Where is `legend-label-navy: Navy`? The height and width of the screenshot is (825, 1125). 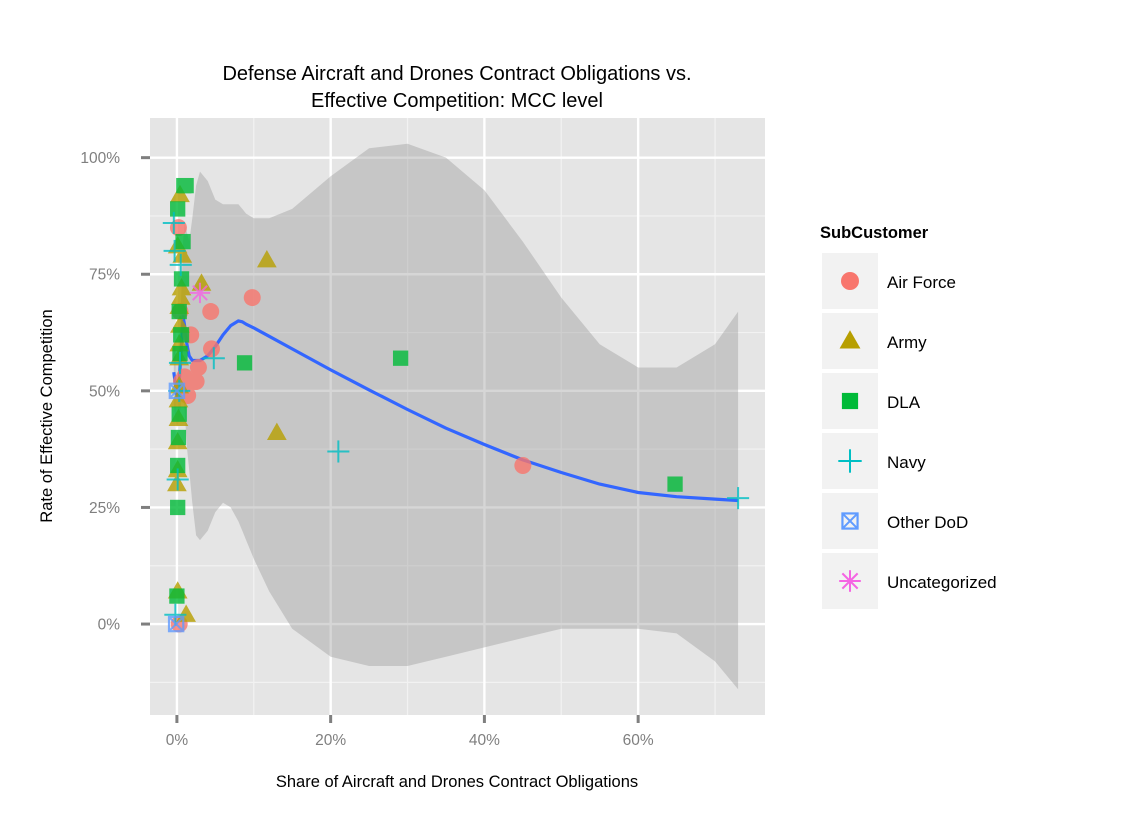
legend-label-navy: Navy is located at coordinates (906, 462).